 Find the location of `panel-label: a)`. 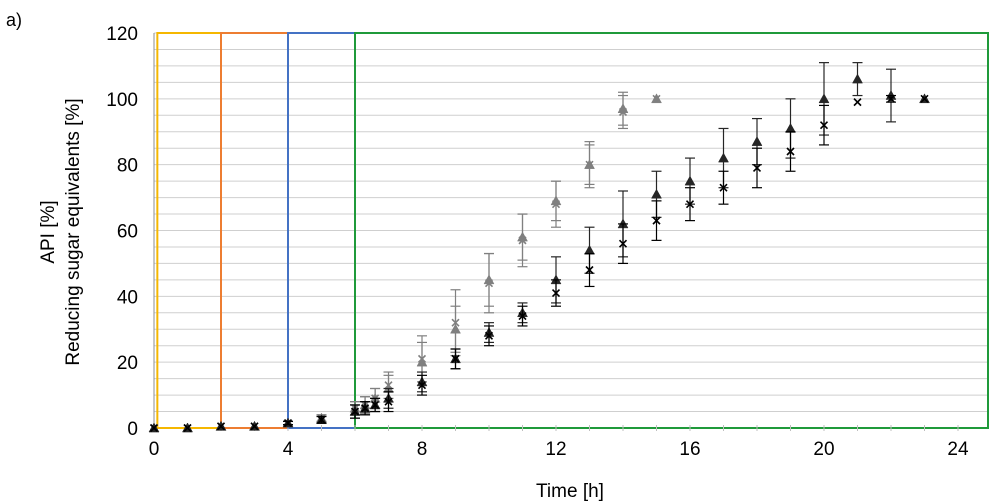

panel-label: a) is located at coordinates (14, 20).